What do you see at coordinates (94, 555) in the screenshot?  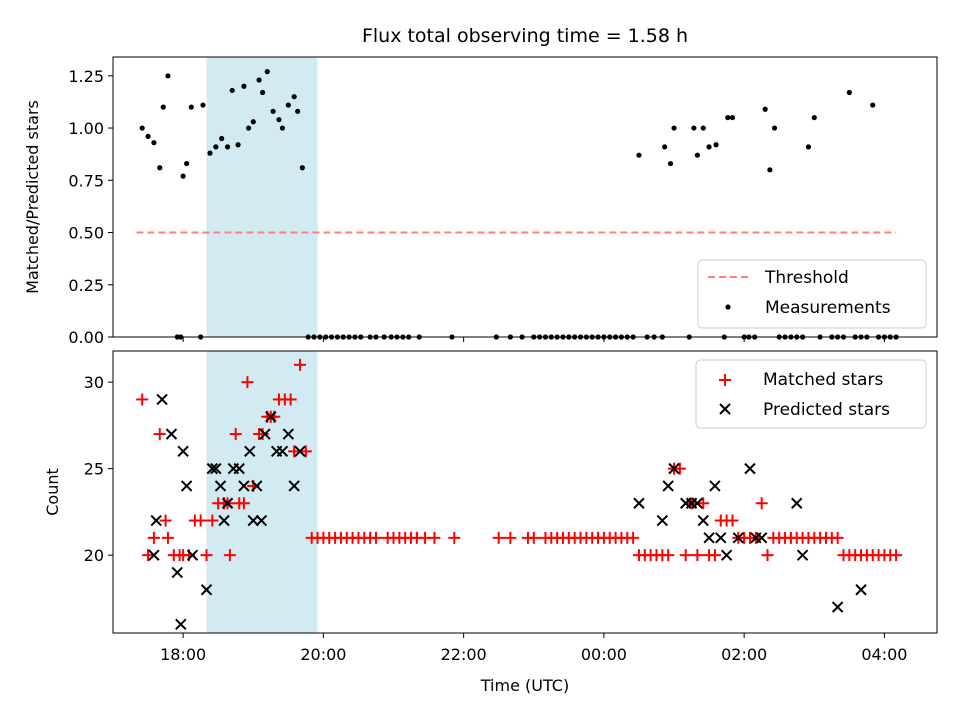 I see `bottom-y-tick-label: 20` at bounding box center [94, 555].